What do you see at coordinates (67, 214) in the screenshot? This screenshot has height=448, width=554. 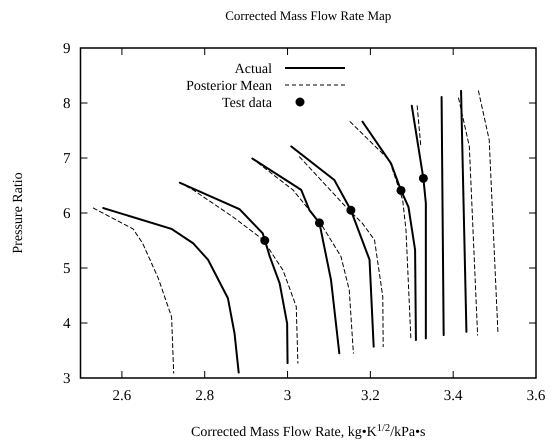 I see `y-tick-label: 6` at bounding box center [67, 214].